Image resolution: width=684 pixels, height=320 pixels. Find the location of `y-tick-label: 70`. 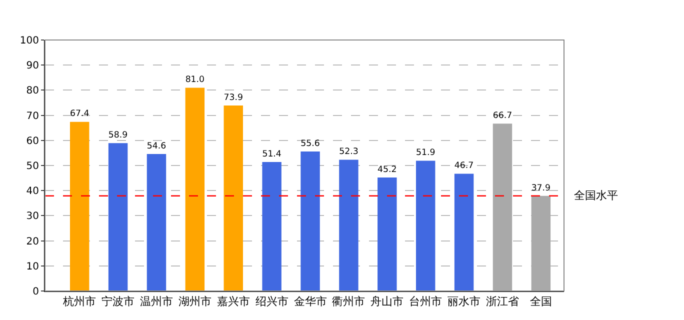

y-tick-label: 70 is located at coordinates (32, 116).